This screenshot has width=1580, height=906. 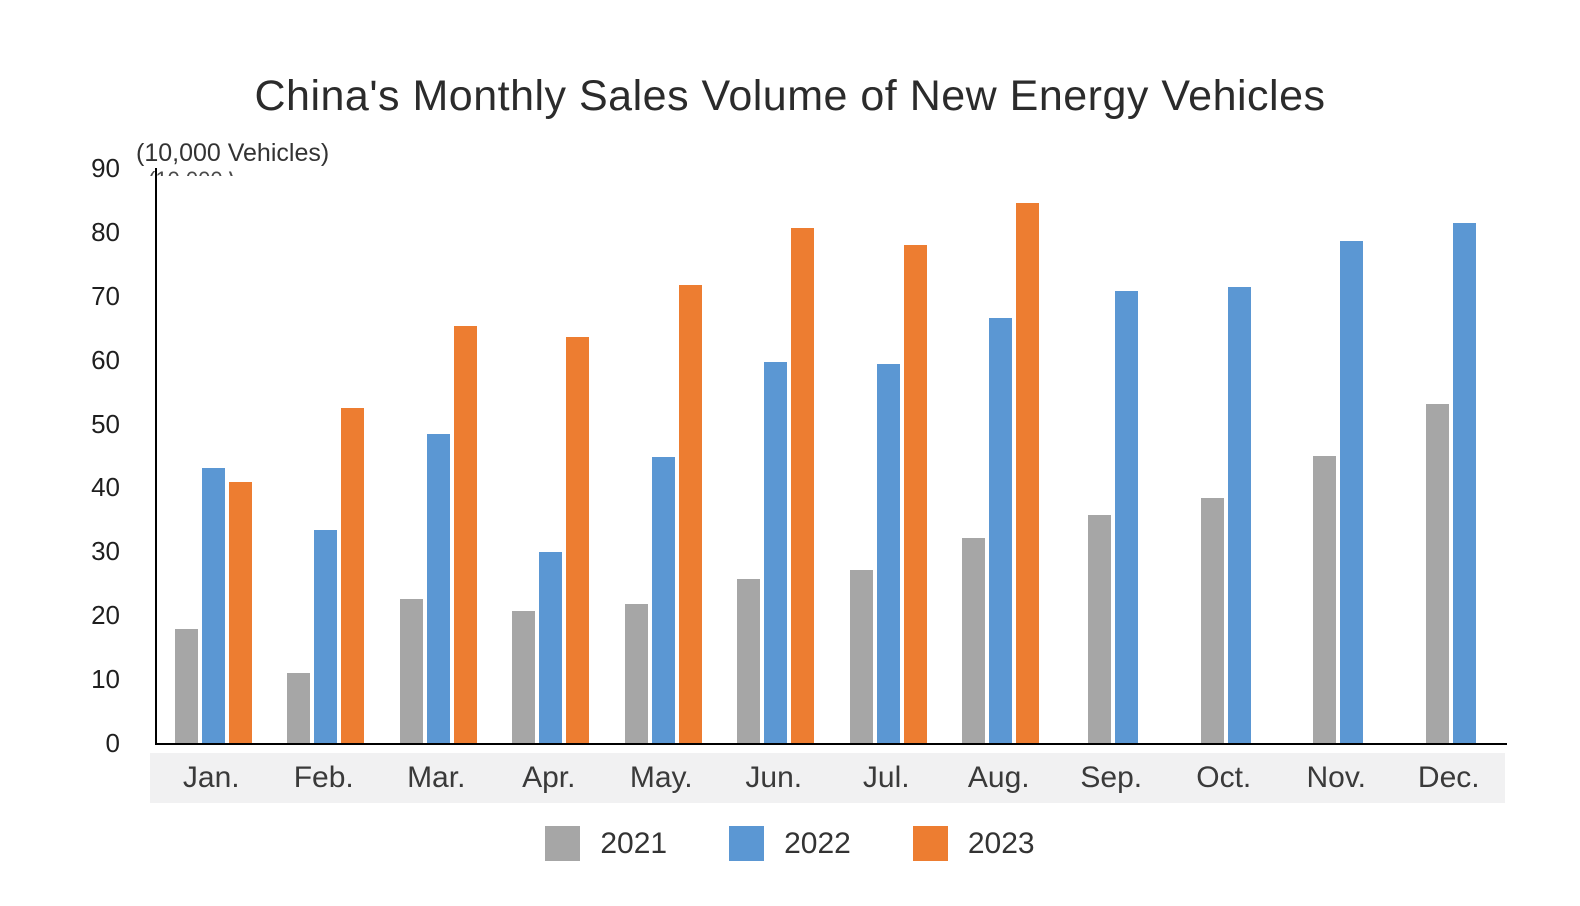 What do you see at coordinates (465, 534) in the screenshot?
I see `bar-2023-mar` at bounding box center [465, 534].